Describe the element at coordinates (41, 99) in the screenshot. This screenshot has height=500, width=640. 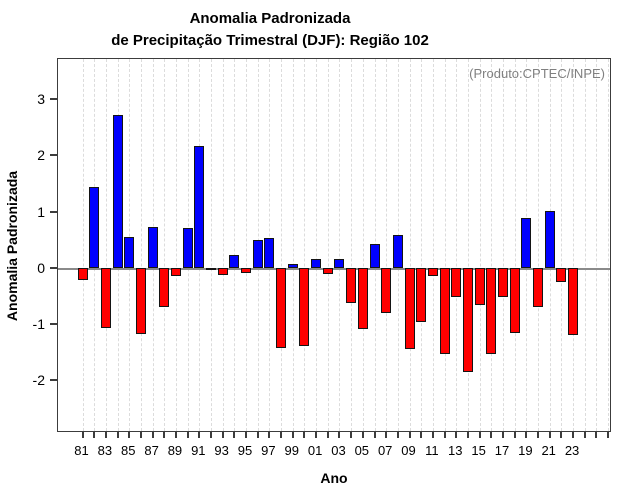
I see `y-axis-tick-label: 3` at that location.